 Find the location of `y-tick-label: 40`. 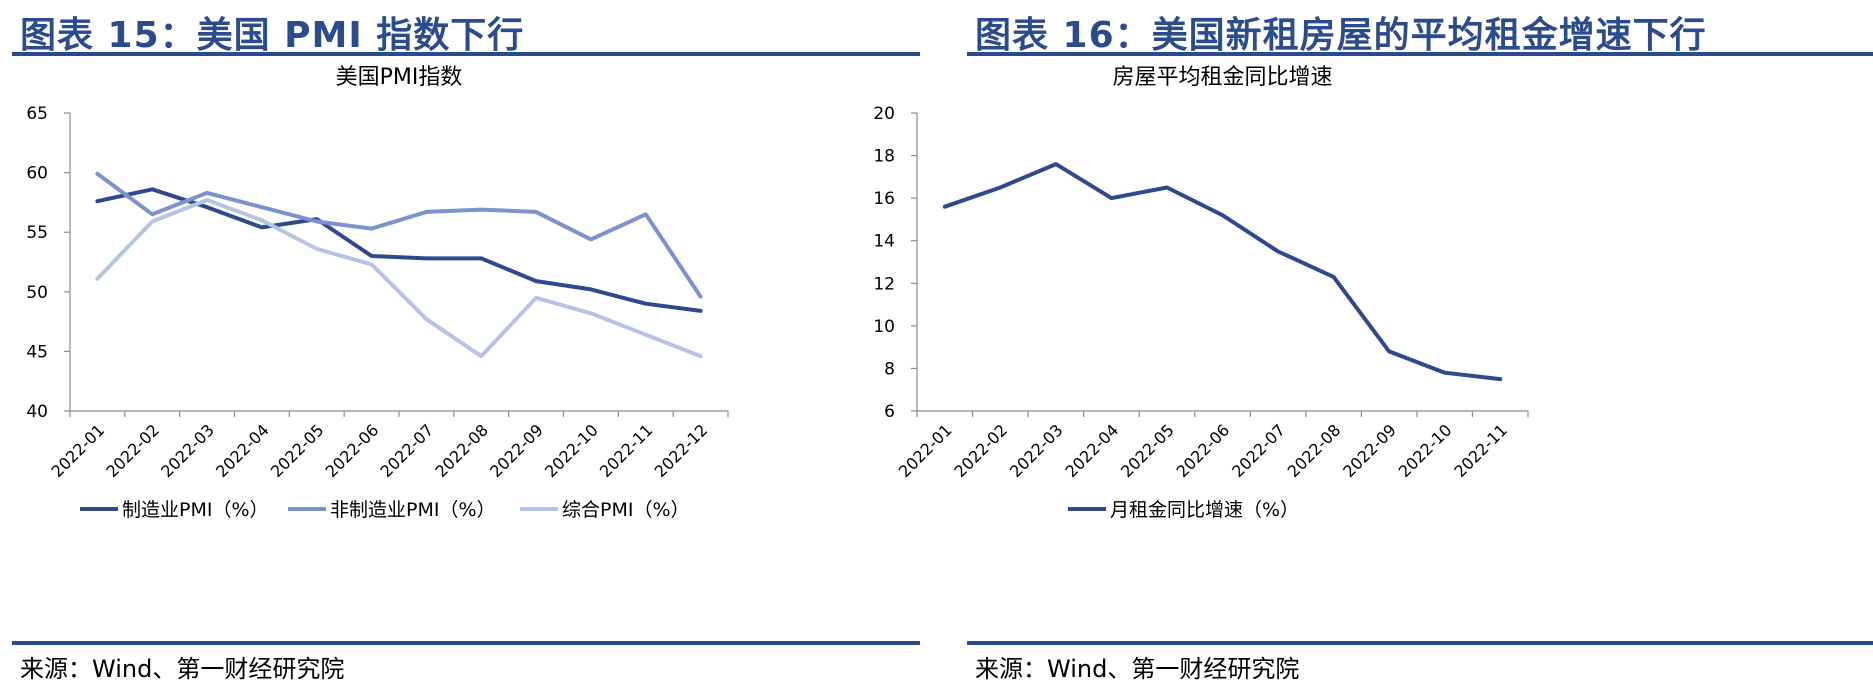

y-tick-label: 40 is located at coordinates (37, 412).